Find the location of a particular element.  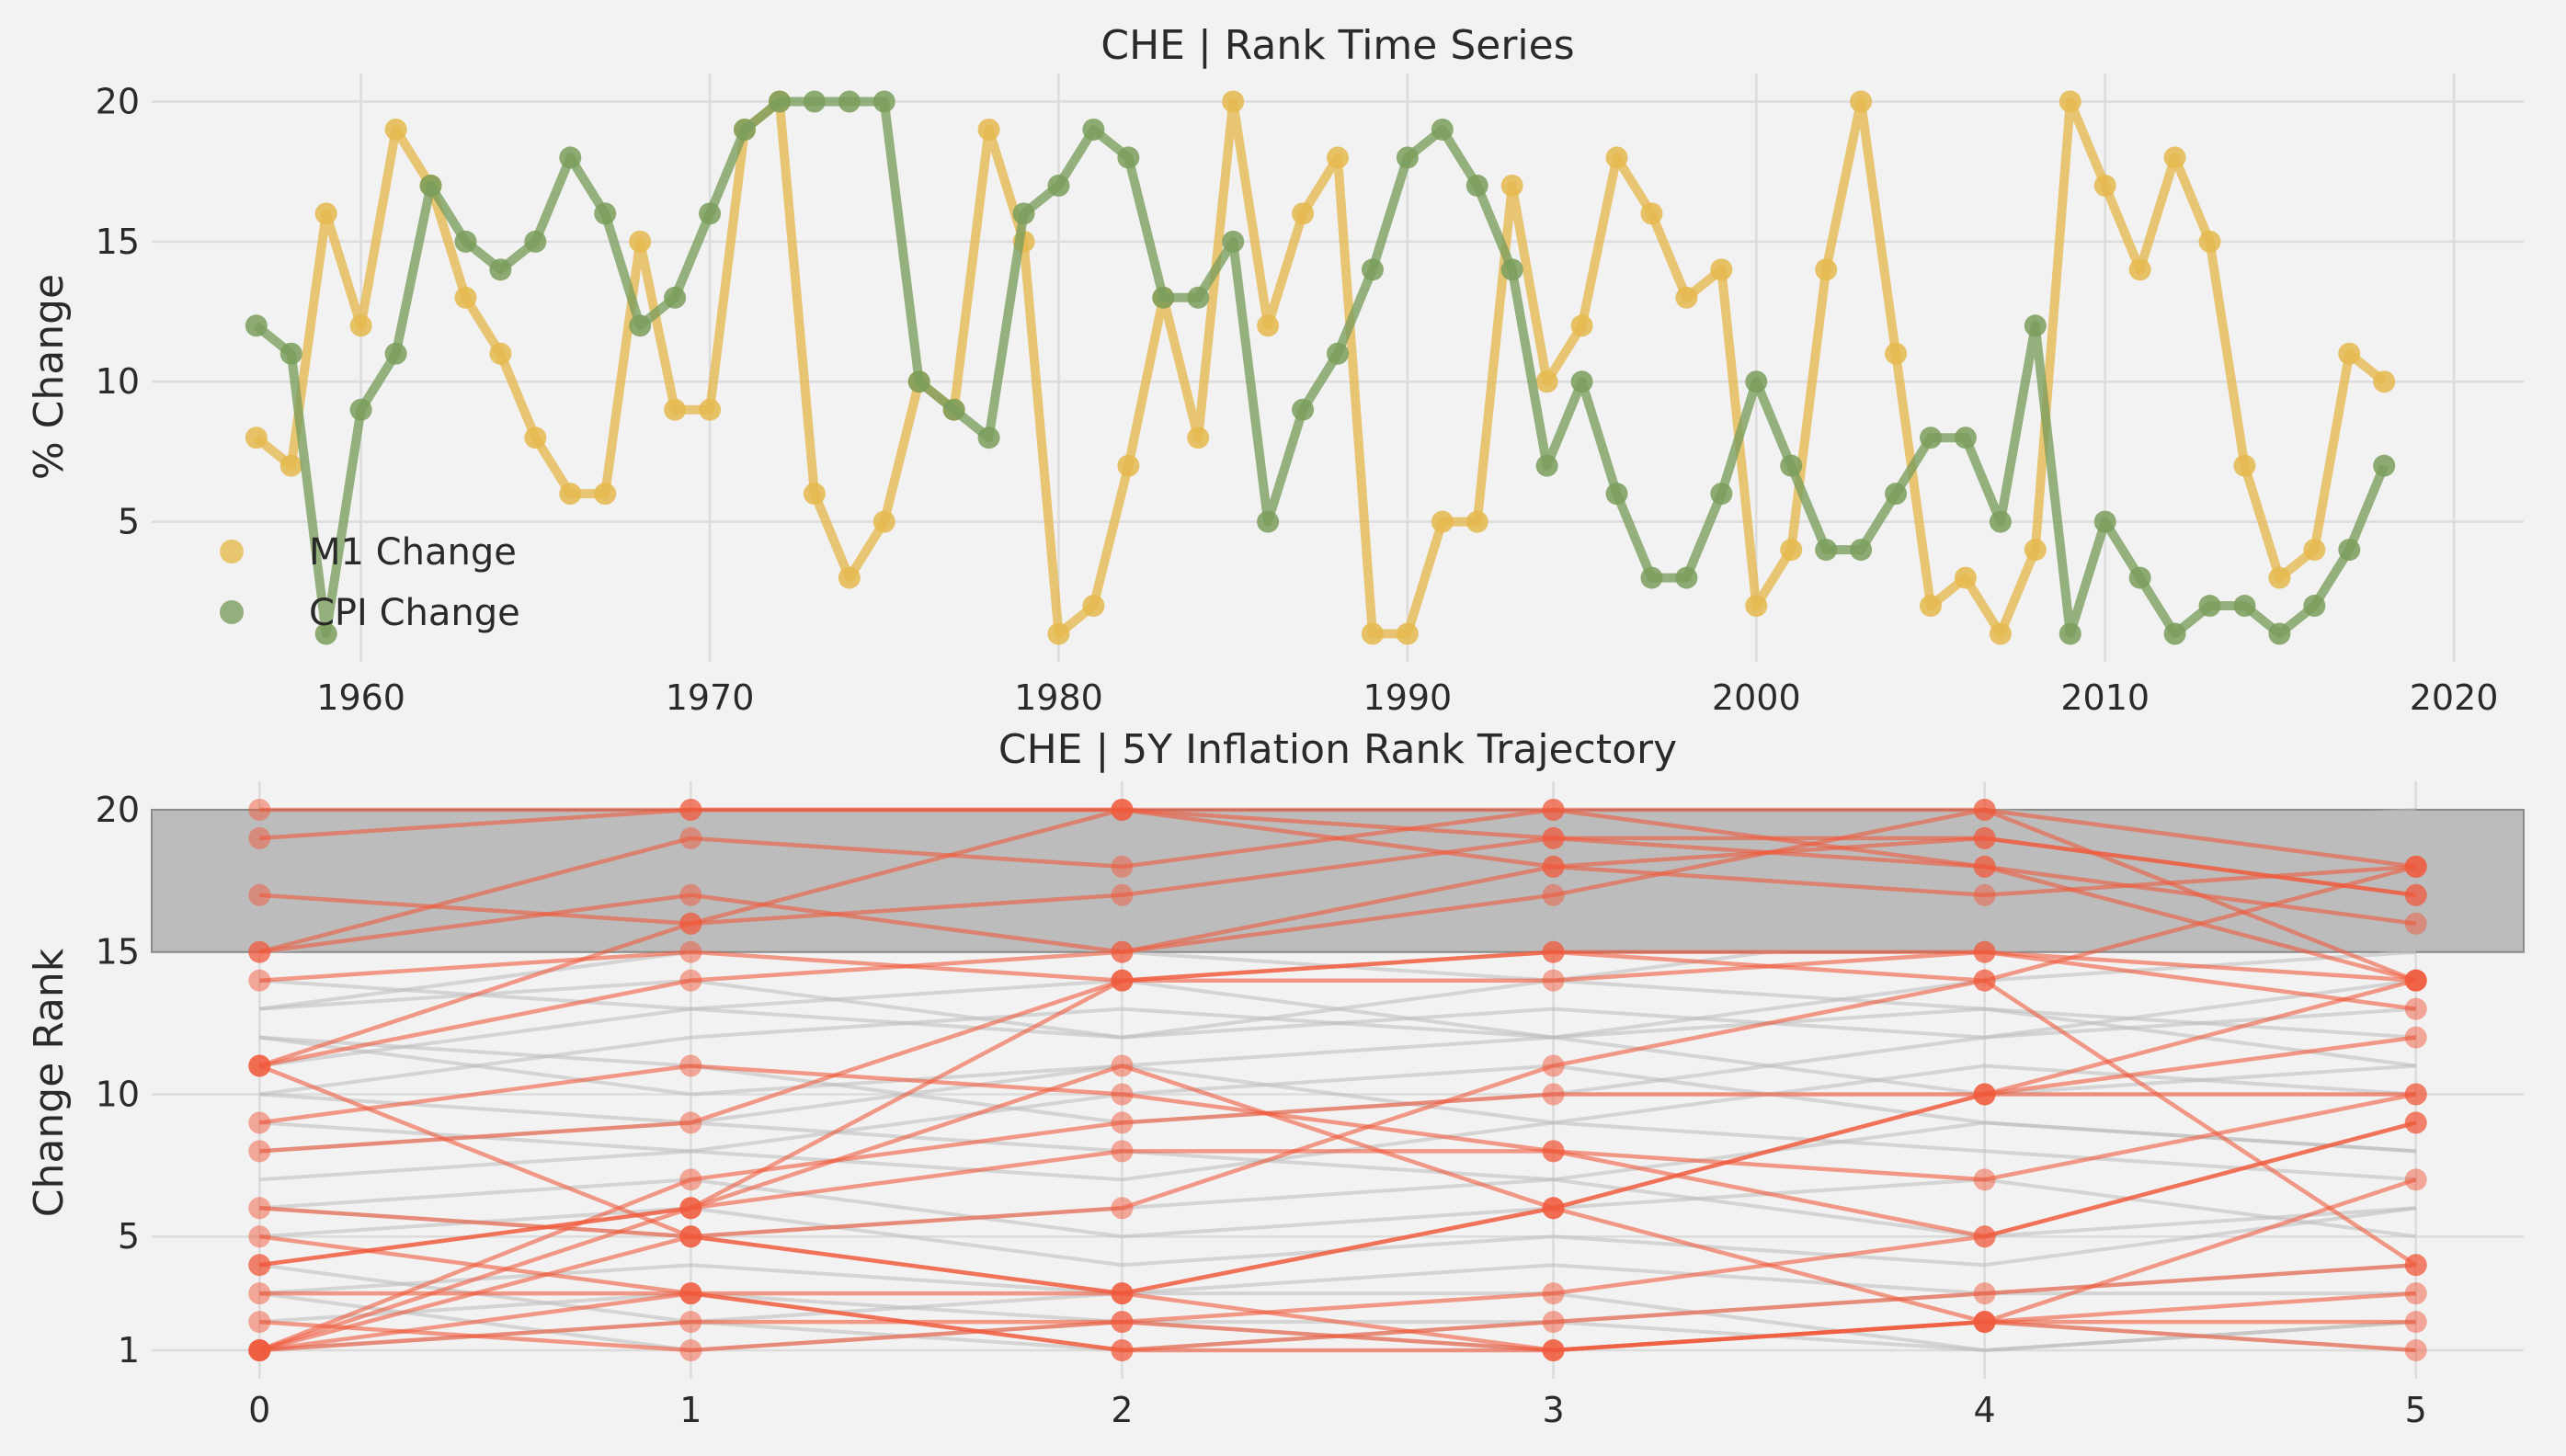

top-x-tick-label: 2020 is located at coordinates (2454, 697).